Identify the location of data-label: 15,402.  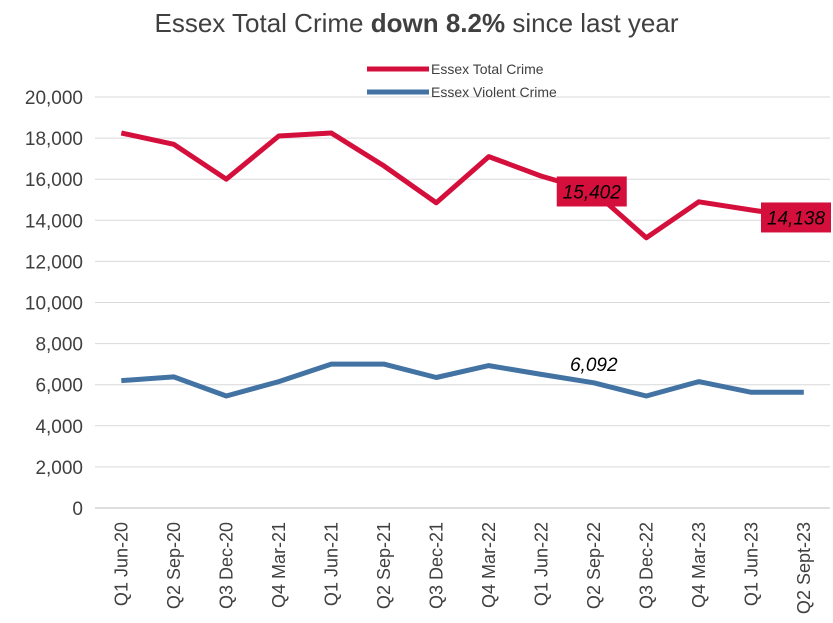
(592, 192).